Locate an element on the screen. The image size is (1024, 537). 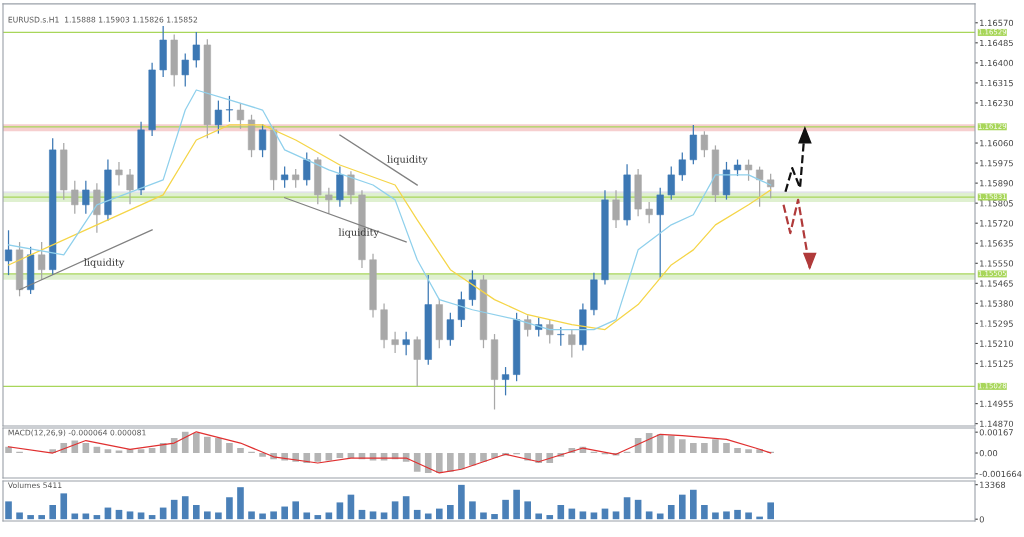
y-tick-label: 1.15125 is located at coordinates (996, 363).